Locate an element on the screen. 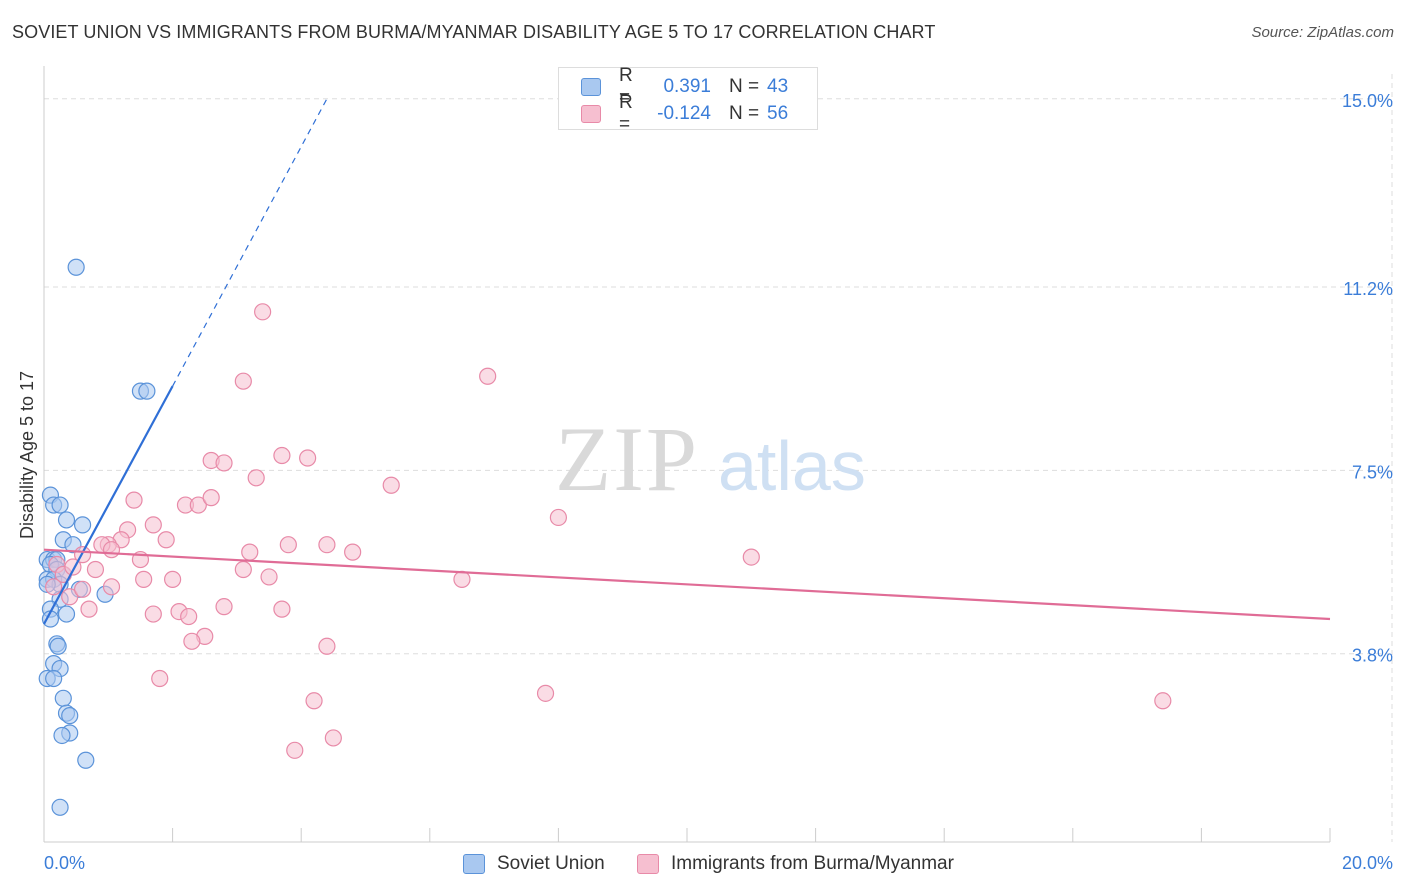 The width and height of the screenshot is (1406, 892). legend-swatch-soviet is located at coordinates (474, 864).